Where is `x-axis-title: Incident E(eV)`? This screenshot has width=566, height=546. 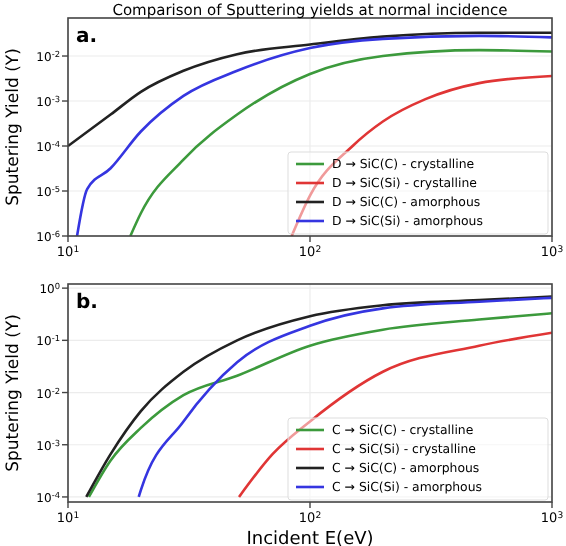 x-axis-title: Incident E(eV) is located at coordinates (310, 538).